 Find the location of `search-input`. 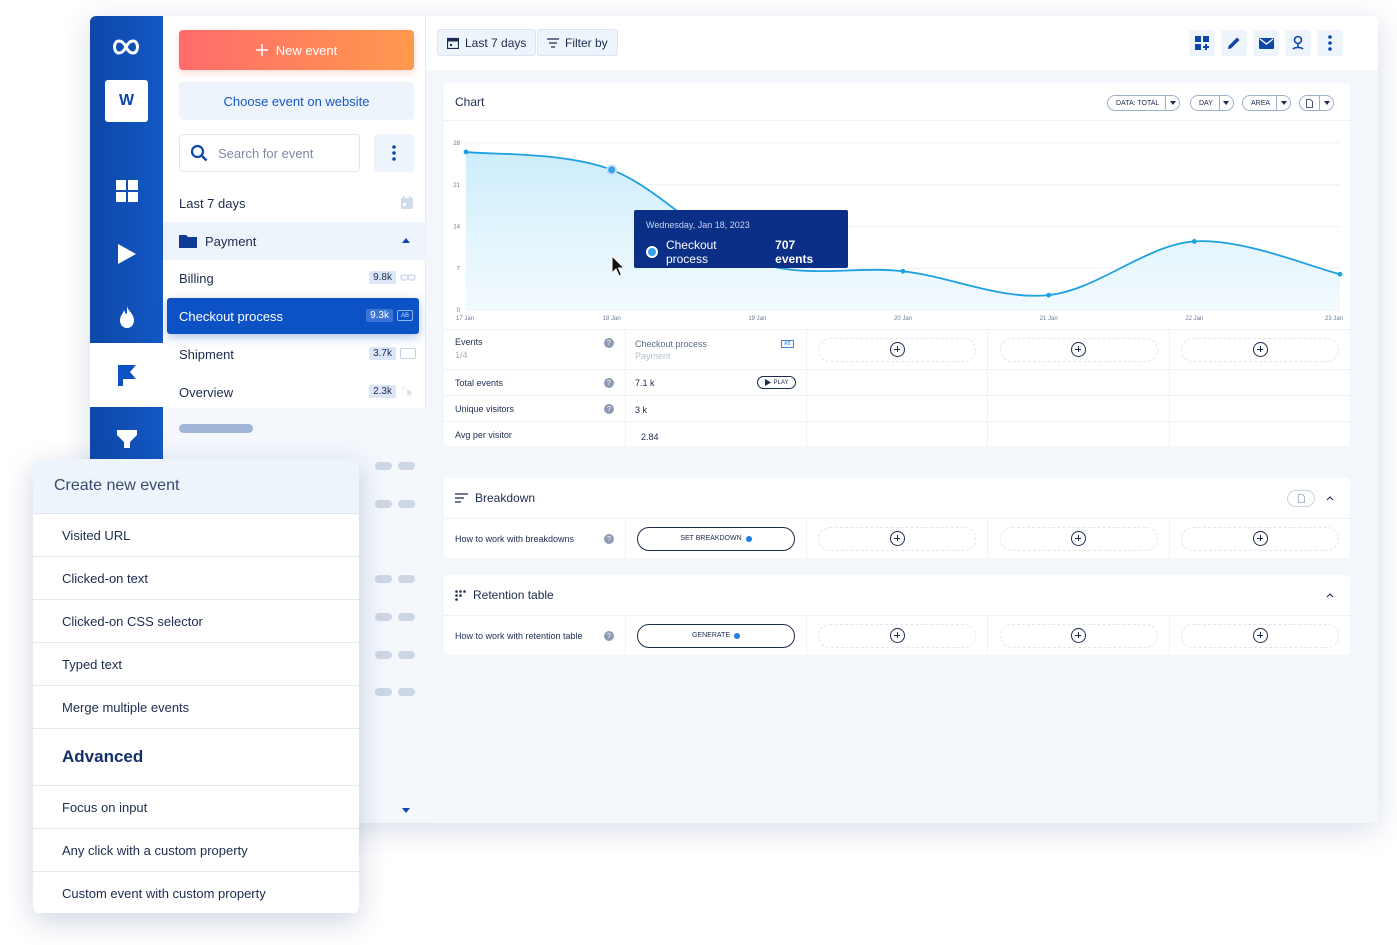

search-input is located at coordinates (283, 153).